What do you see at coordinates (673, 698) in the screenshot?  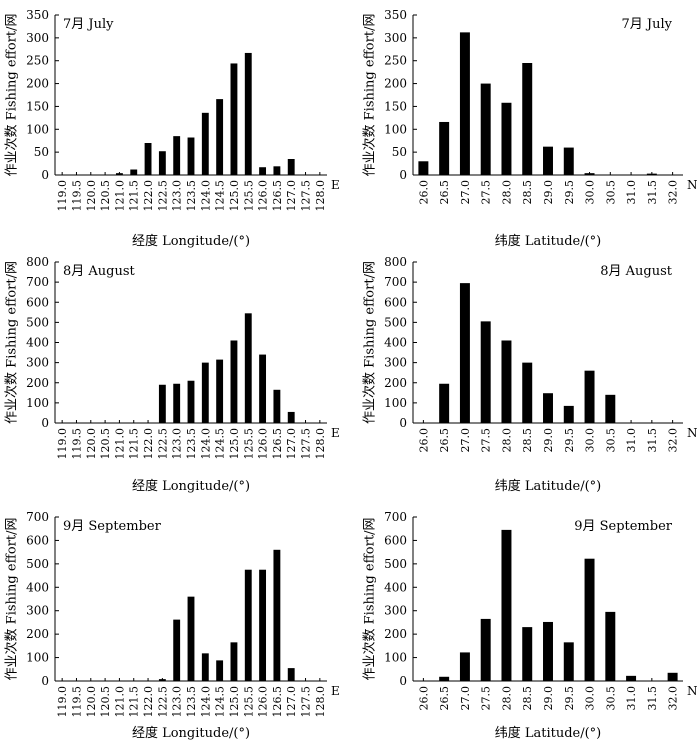 I see `x-tick-label: 32.0` at bounding box center [673, 698].